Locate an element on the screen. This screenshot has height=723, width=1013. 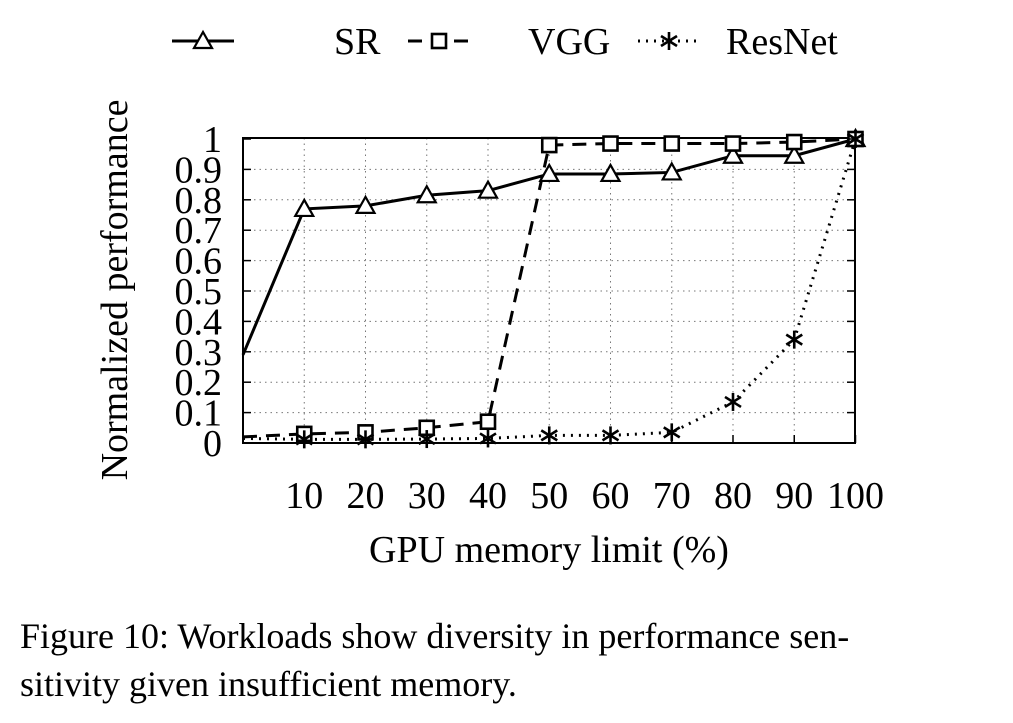
x-tick-label: 60 is located at coordinates (611, 496).